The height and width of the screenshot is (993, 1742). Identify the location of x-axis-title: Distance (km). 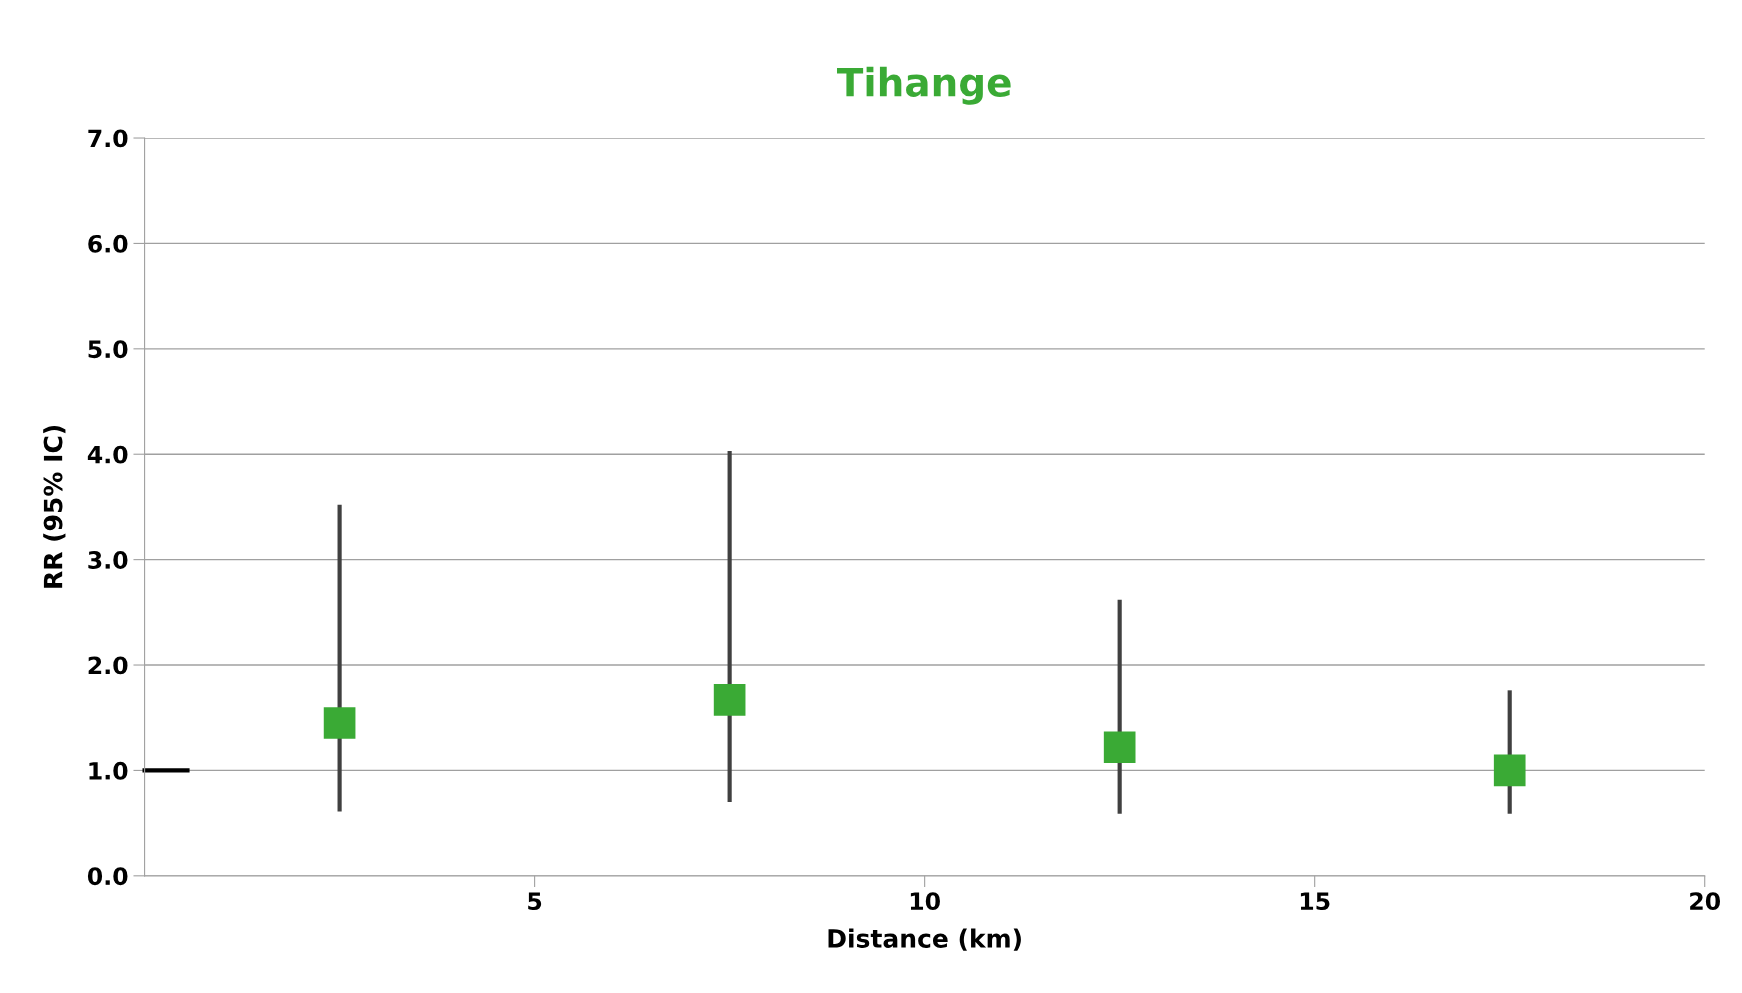
(924, 939).